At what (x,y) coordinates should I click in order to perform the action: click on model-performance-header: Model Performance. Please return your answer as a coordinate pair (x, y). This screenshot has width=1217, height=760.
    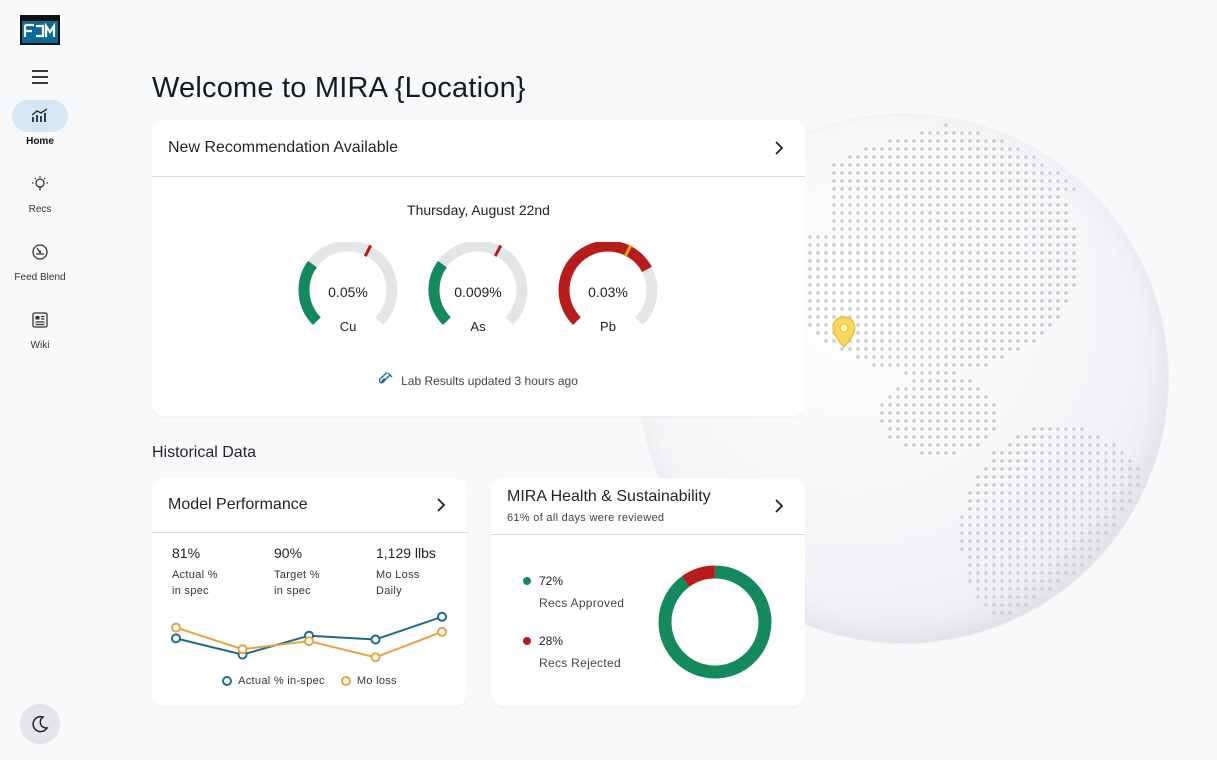
    Looking at the image, I should click on (309, 505).